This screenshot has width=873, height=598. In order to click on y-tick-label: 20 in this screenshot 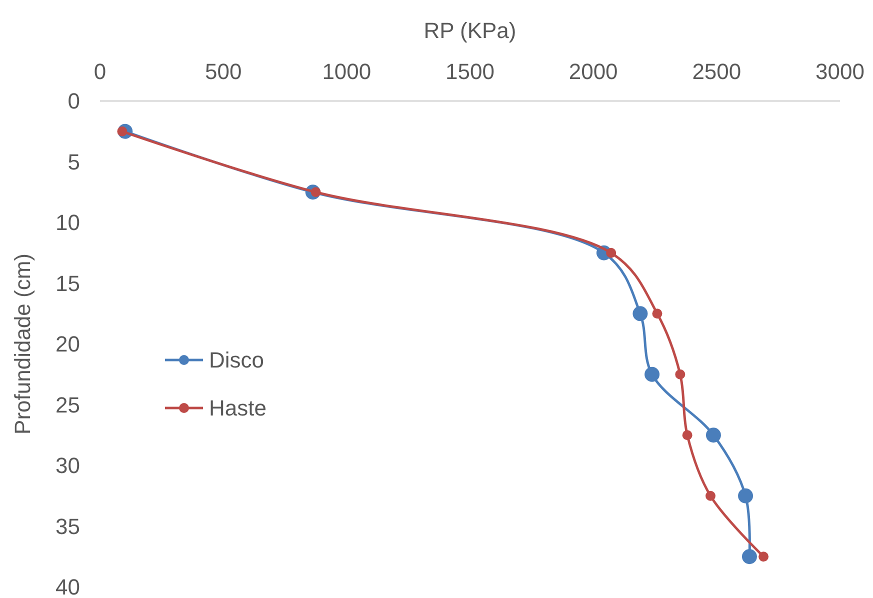, I will do `click(68, 344)`.